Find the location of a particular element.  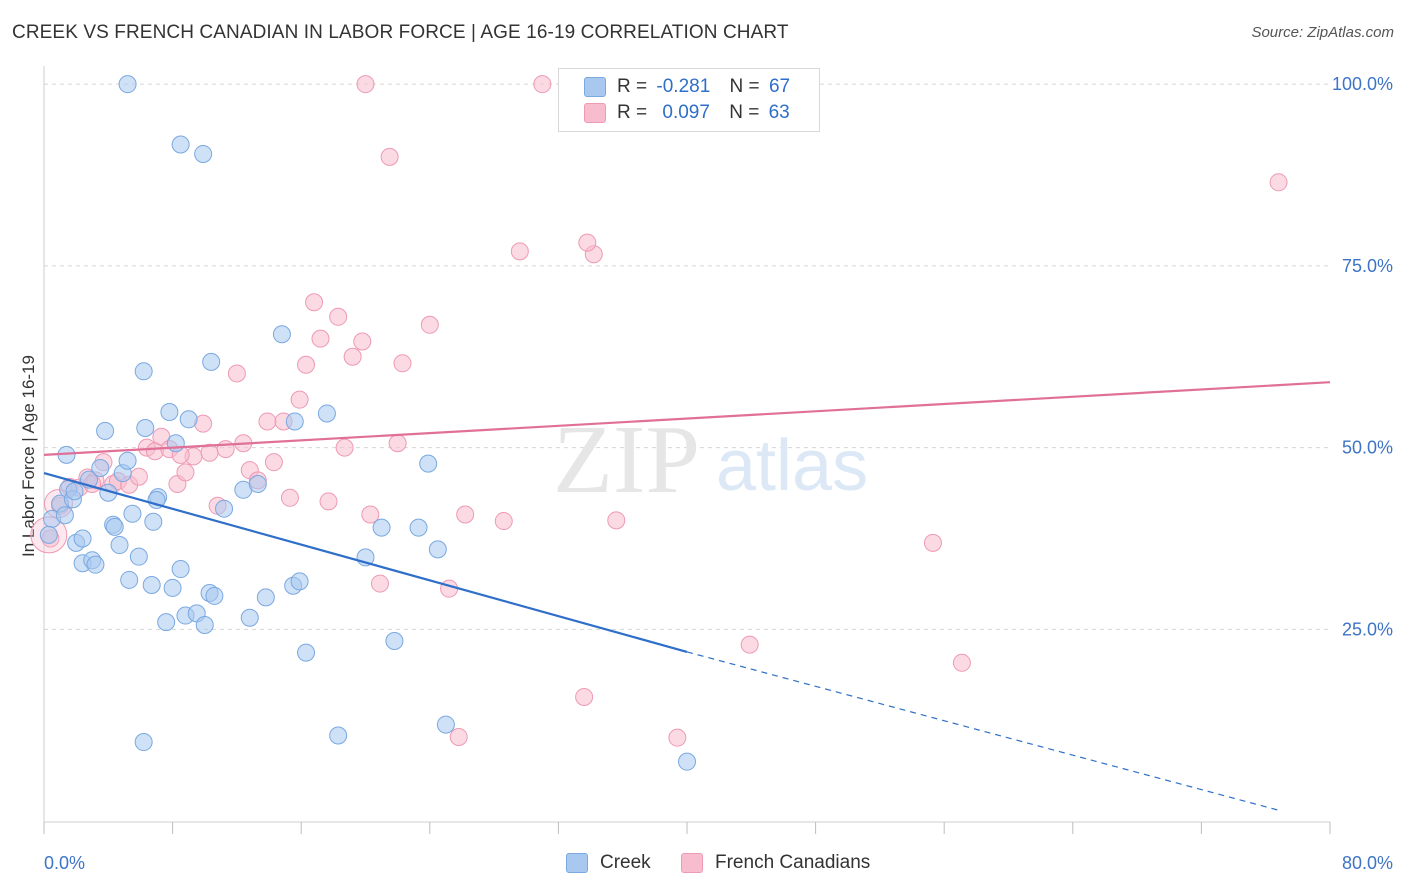

bottom-legend-creek: Creek is located at coordinates (608, 863).